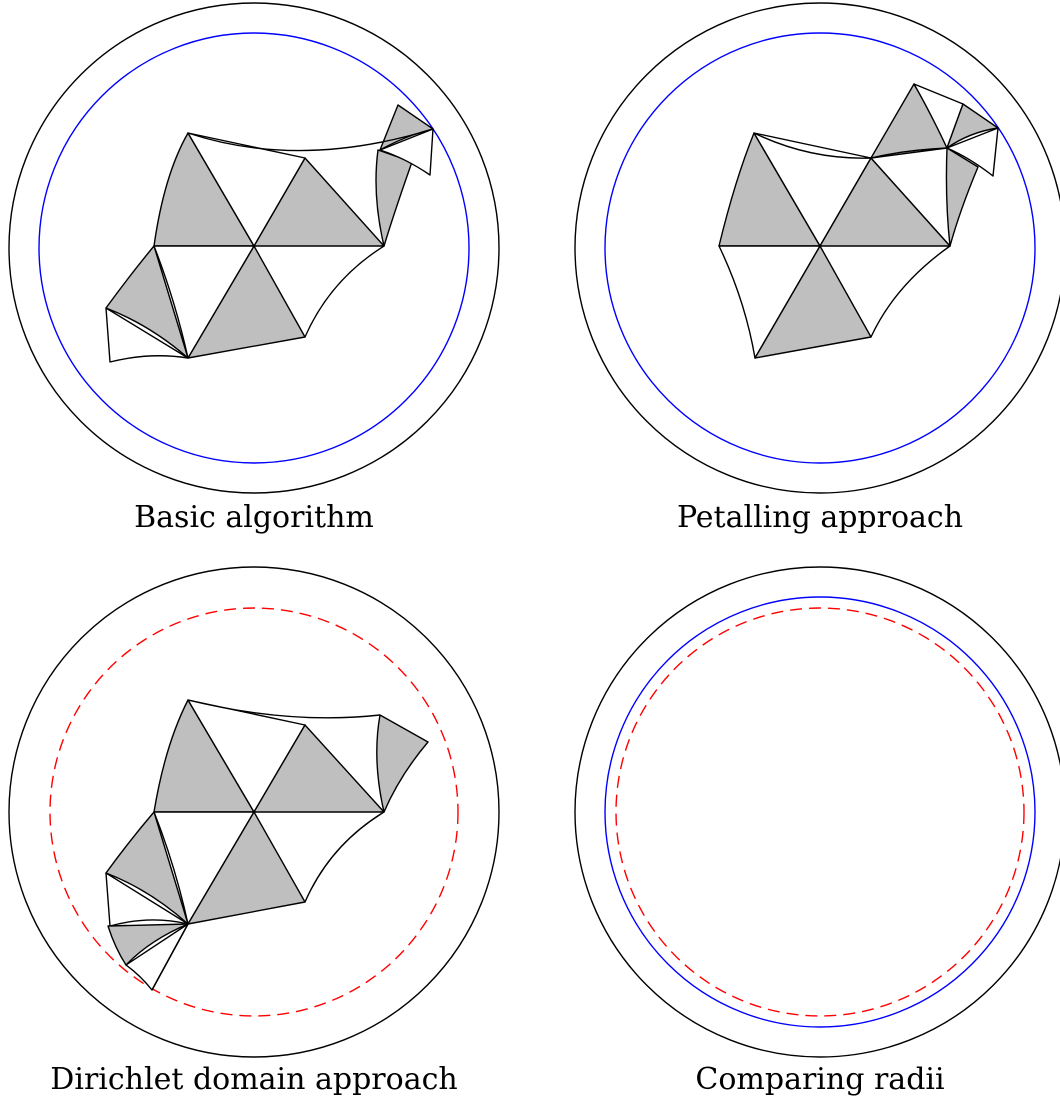 The height and width of the screenshot is (1101, 1060). What do you see at coordinates (254, 1079) in the screenshot?
I see `caption-dirichlet-domain-approach: Dirichlet domain approach` at bounding box center [254, 1079].